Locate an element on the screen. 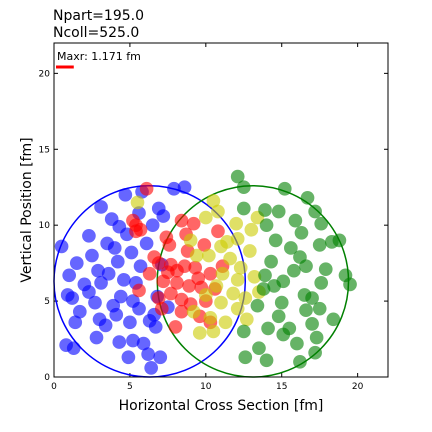 The height and width of the screenshot is (432, 432). y-tick-label: 15 is located at coordinates (44, 150).